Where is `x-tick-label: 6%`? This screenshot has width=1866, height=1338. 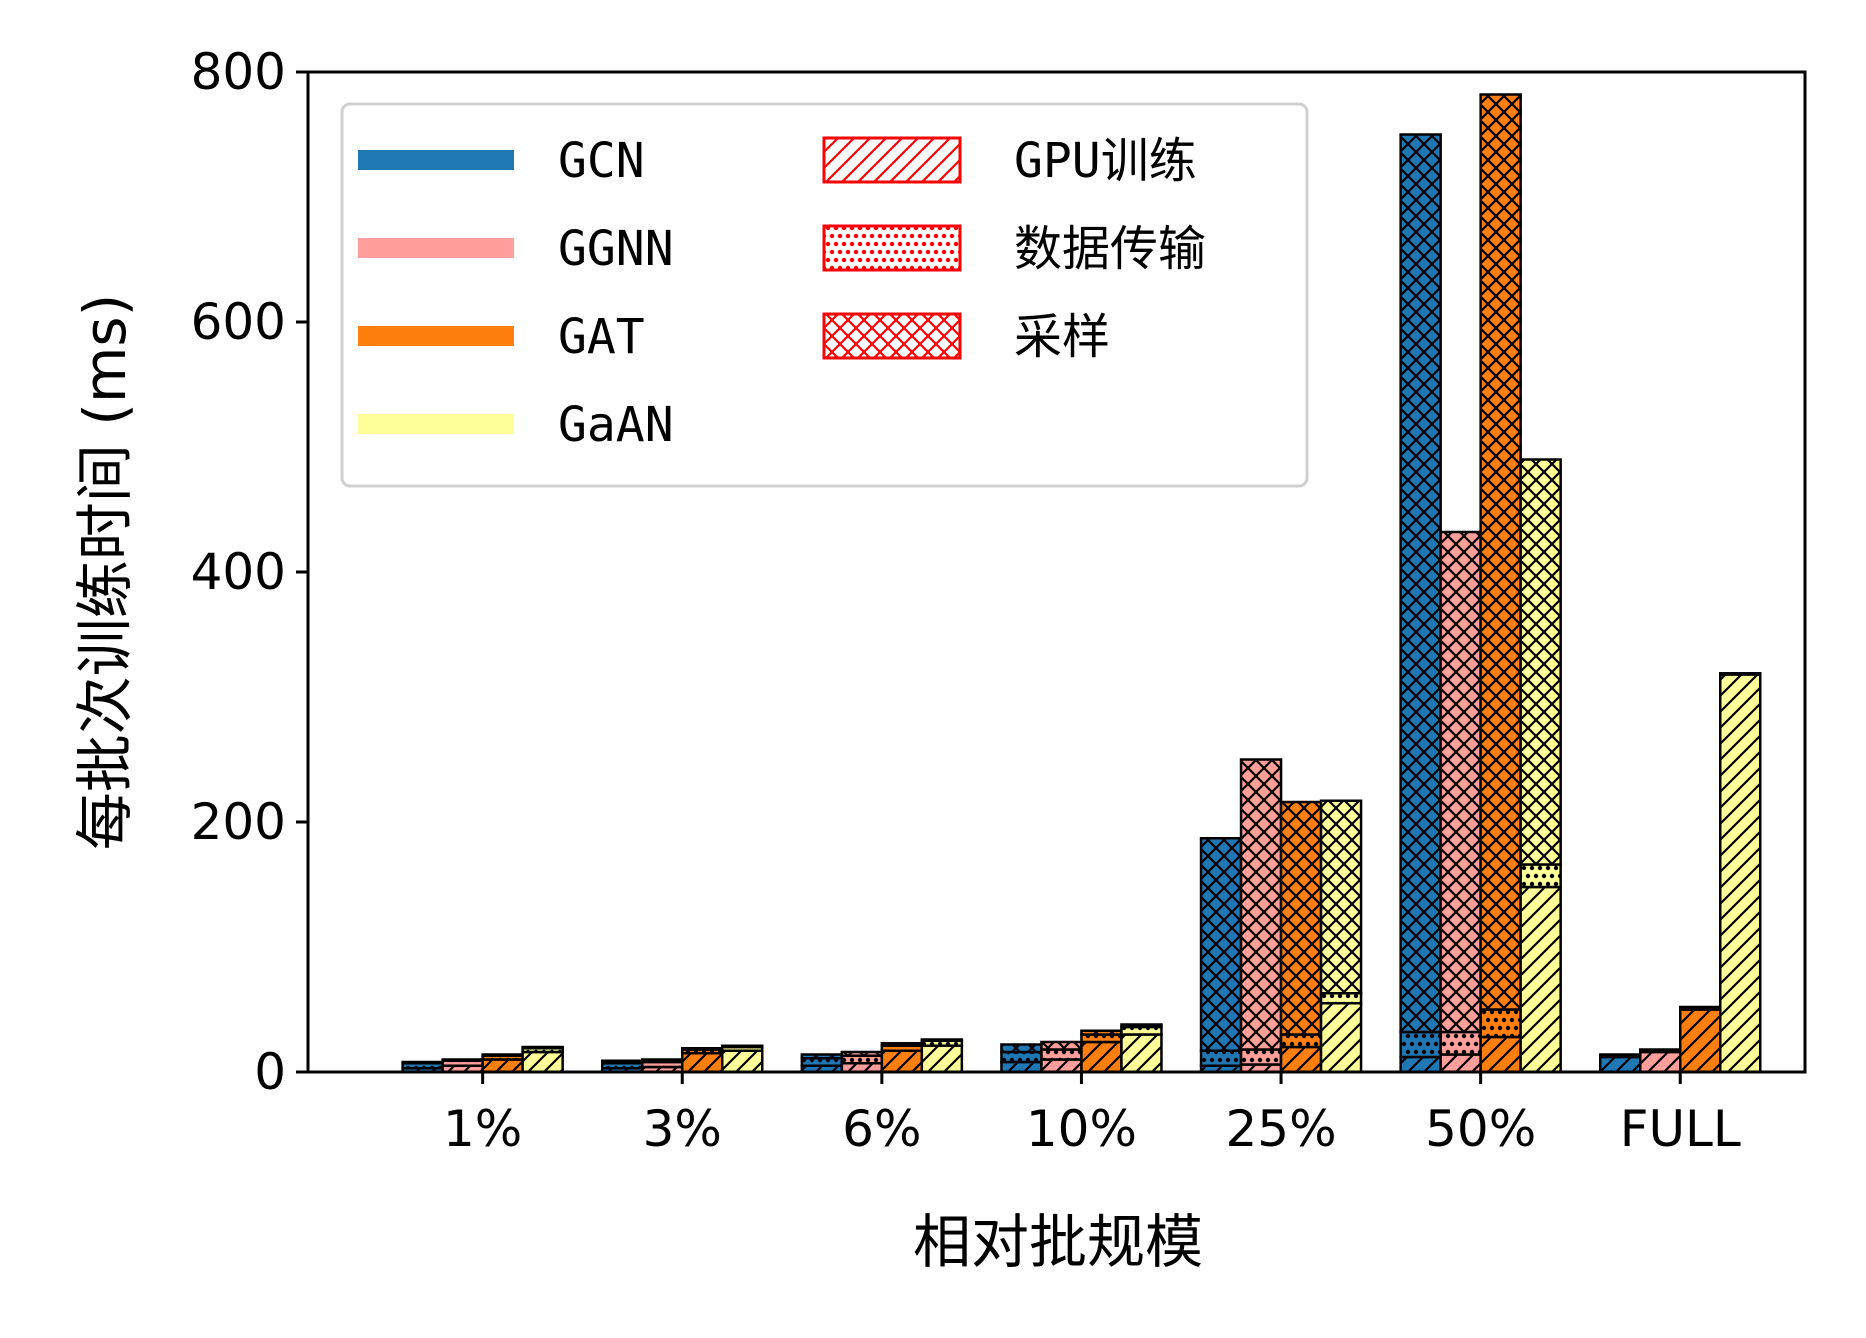 x-tick-label: 6% is located at coordinates (881, 1129).